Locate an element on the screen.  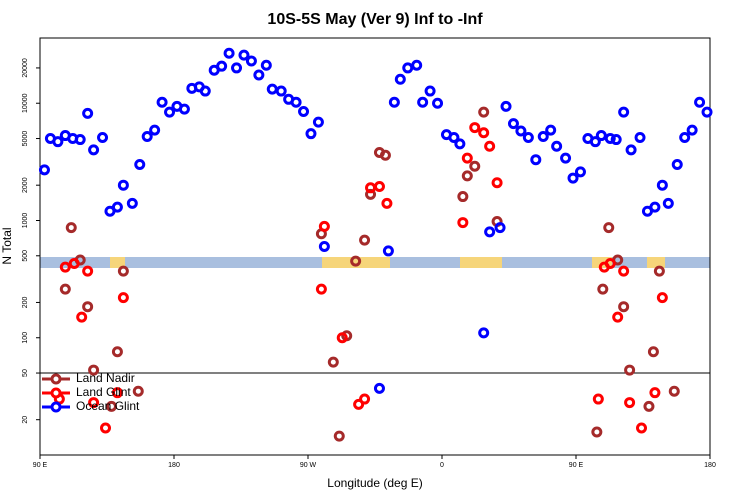
legend-label: Land Glint is located at coordinates (103, 392).